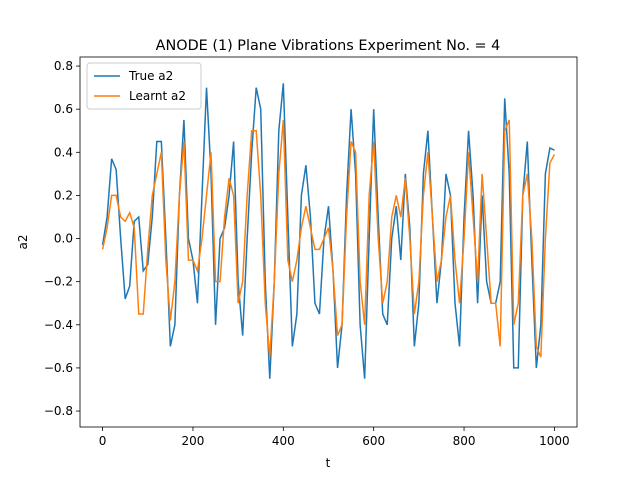 The image size is (640, 480). I want to click on x-tick-label: 800, so click(464, 441).